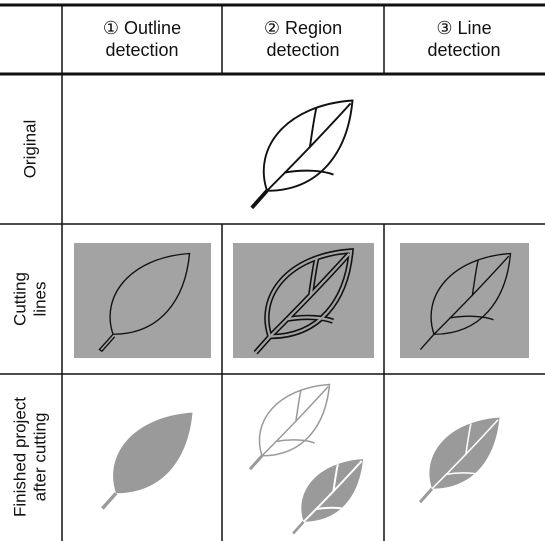 The height and width of the screenshot is (541, 545). What do you see at coordinates (142, 28) in the screenshot?
I see `column-header: ① Outline` at bounding box center [142, 28].